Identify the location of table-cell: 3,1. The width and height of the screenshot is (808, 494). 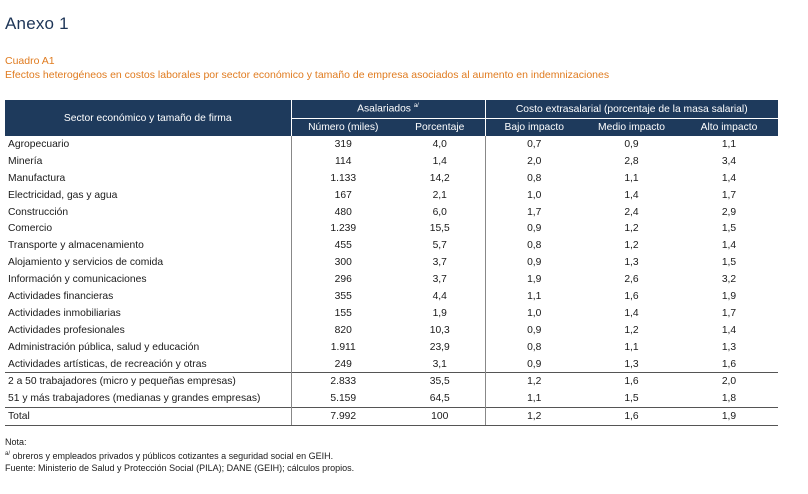
(439, 364).